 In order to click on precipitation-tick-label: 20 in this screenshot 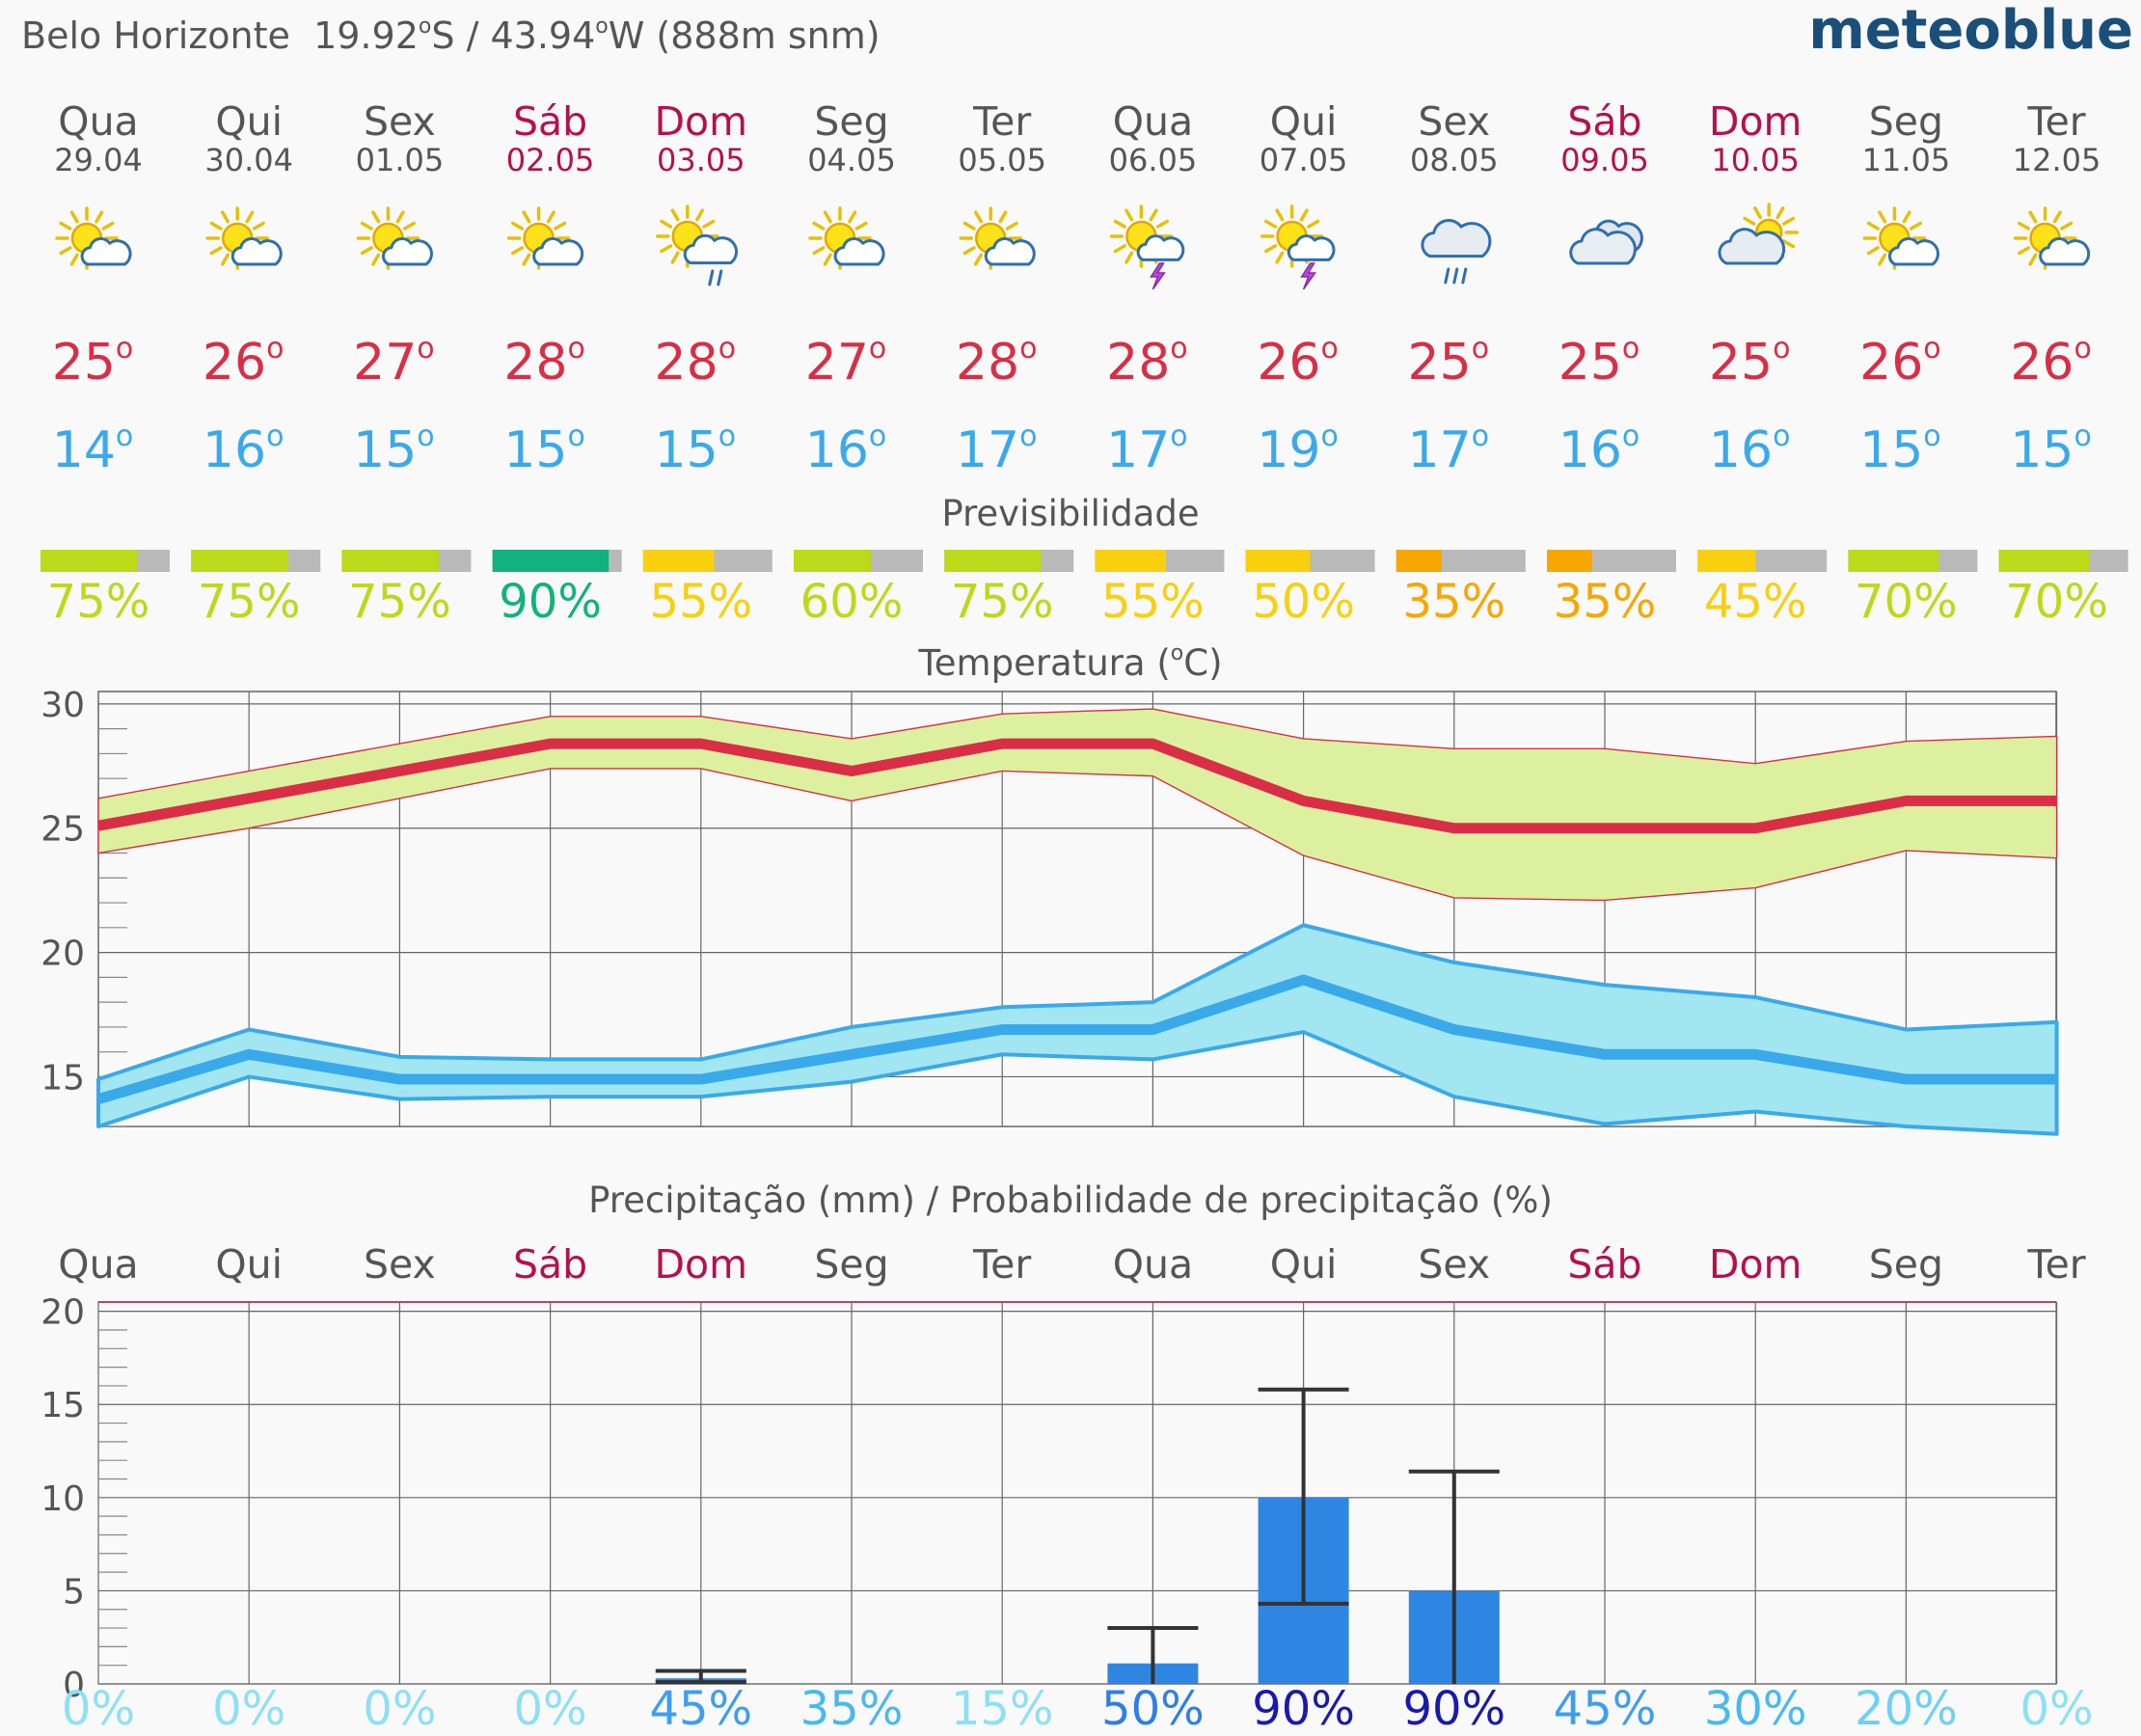, I will do `click(63, 1313)`.